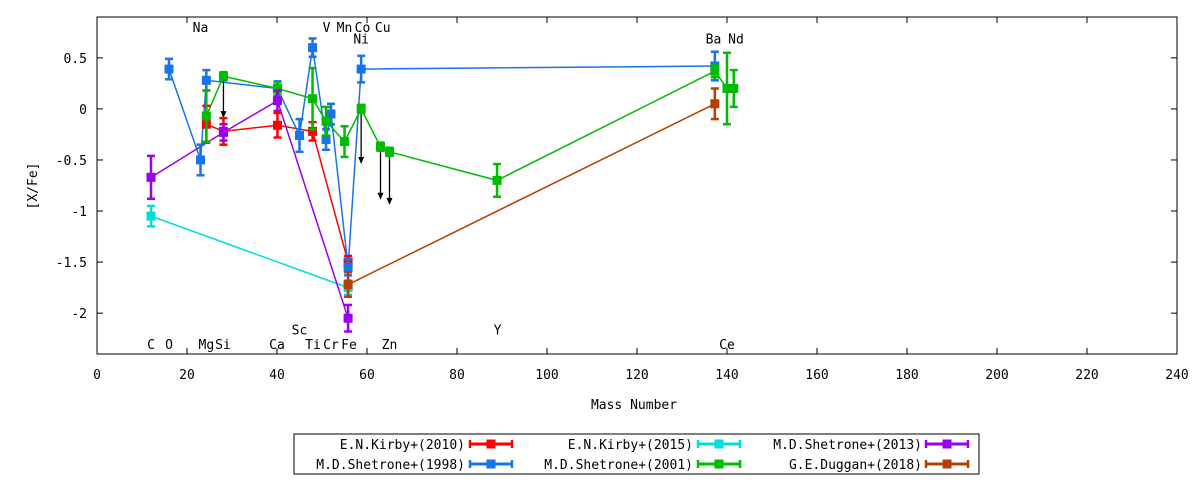 The image size is (1200, 480). What do you see at coordinates (277, 375) in the screenshot?
I see `x-tick-label: 40` at bounding box center [277, 375].